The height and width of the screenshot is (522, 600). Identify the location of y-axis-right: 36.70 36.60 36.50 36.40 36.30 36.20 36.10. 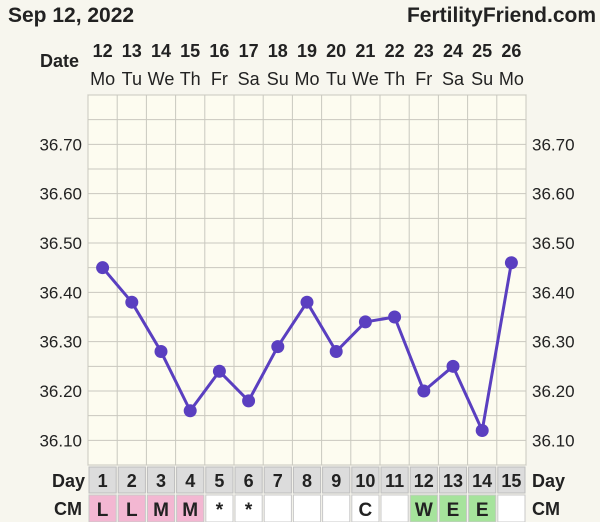
(553, 292).